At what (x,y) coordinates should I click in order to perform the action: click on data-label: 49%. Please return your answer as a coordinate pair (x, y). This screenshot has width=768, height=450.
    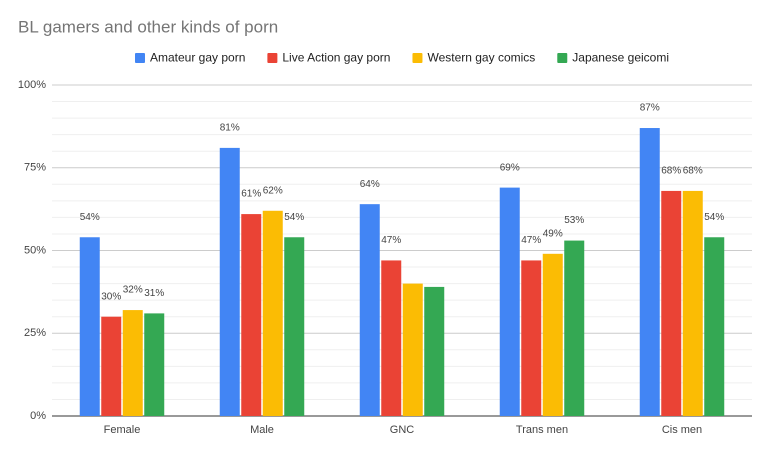
    Looking at the image, I should click on (553, 233).